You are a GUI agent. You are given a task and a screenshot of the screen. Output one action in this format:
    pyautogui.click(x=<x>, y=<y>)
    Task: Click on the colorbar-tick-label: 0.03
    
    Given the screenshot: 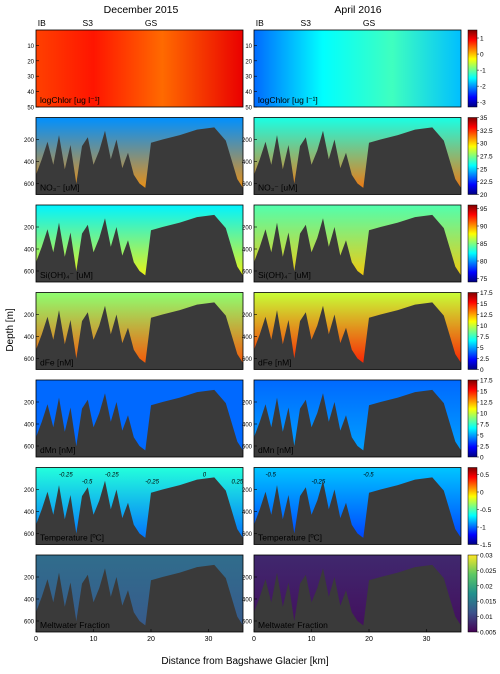 What is the action you would take?
    pyautogui.click(x=486, y=556)
    